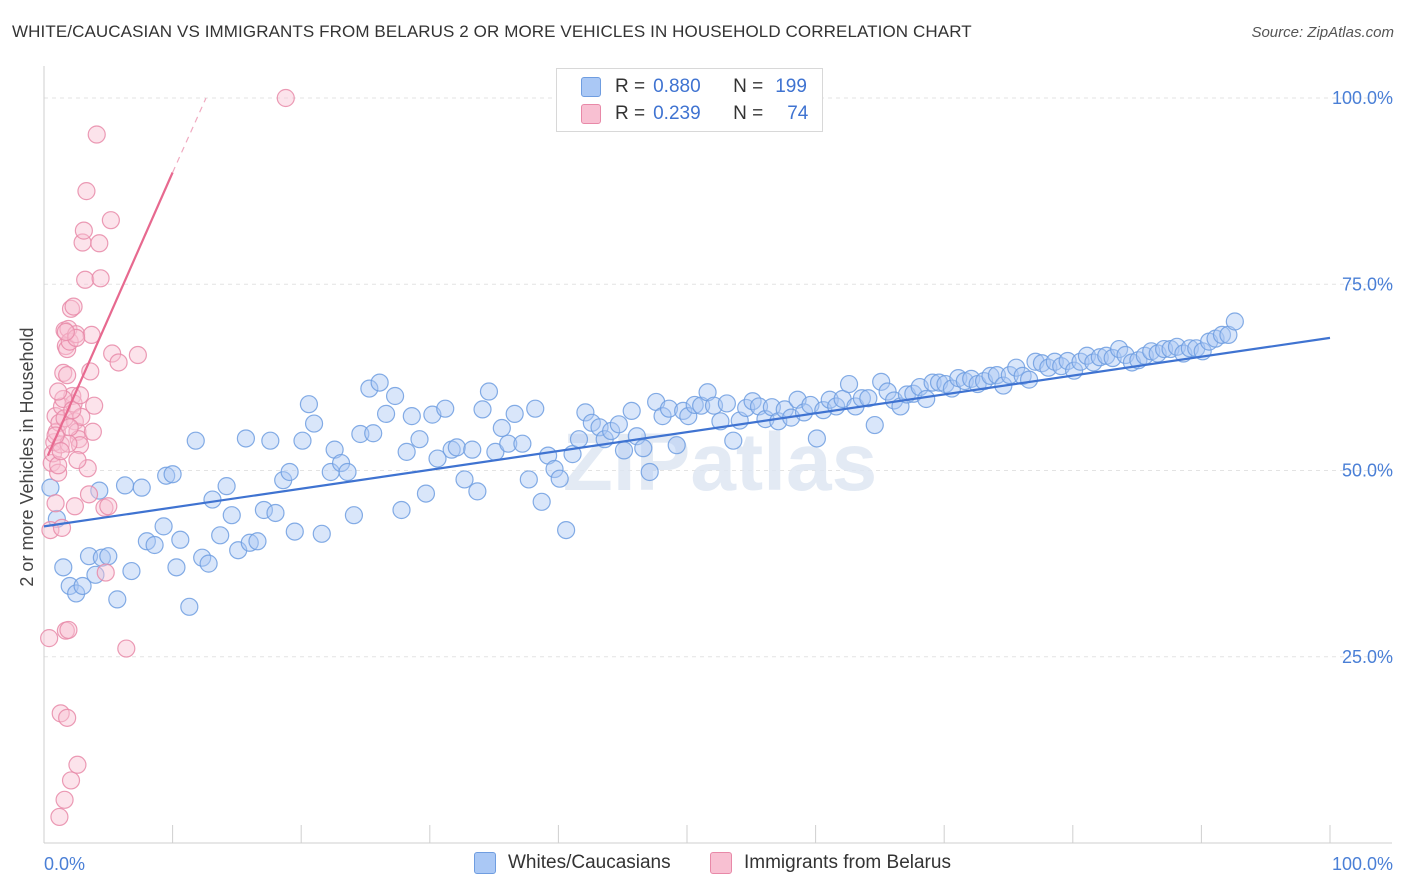  What do you see at coordinates (798, 113) in the screenshot?
I see `n-value-belarus: 74` at bounding box center [798, 113].